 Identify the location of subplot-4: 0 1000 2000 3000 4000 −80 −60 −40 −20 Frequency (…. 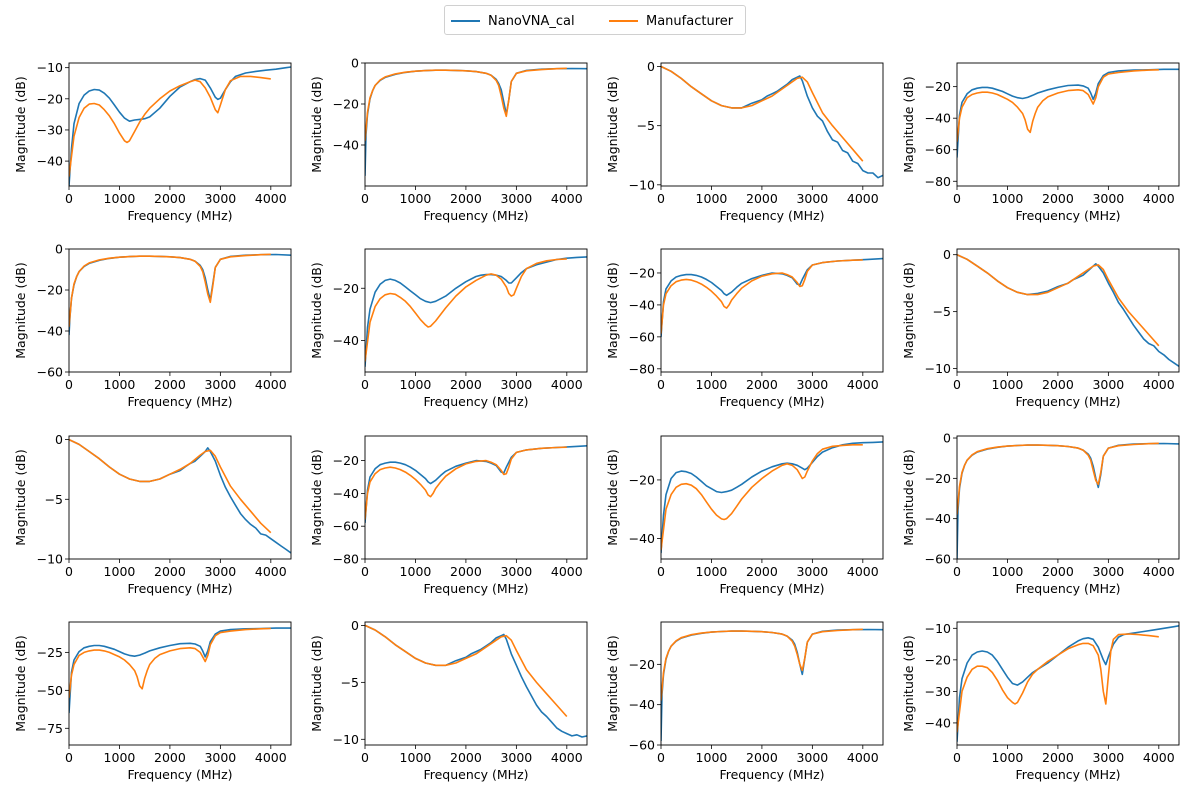
(1040, 142).